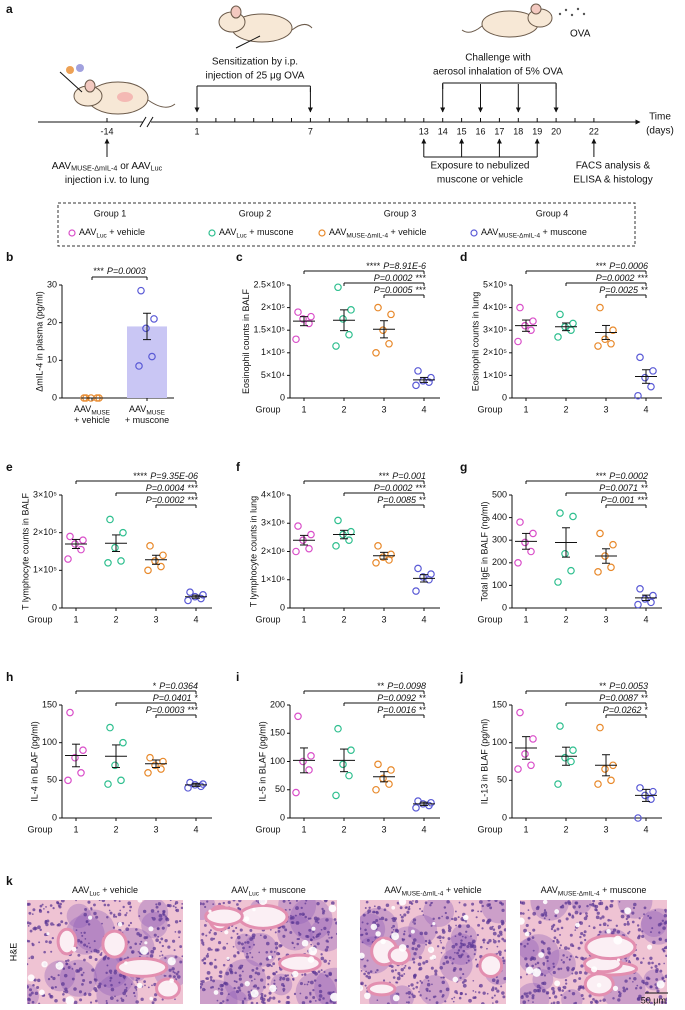 Image resolution: width=685 pixels, height=1010 pixels. I want to click on text-part: + vehicle, so click(119, 890).